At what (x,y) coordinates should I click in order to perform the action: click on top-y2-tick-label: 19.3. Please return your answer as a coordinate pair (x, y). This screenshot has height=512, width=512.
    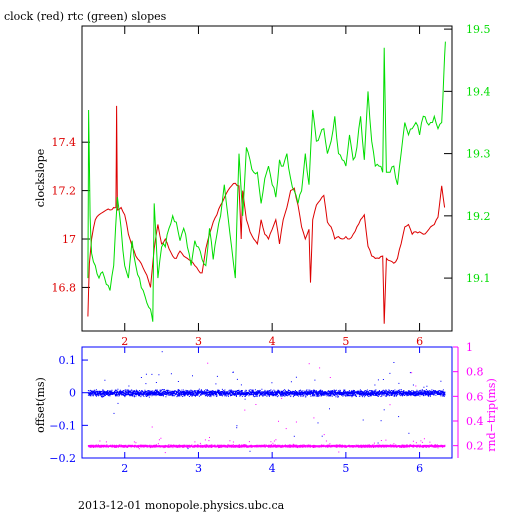
    Looking at the image, I should click on (478, 154).